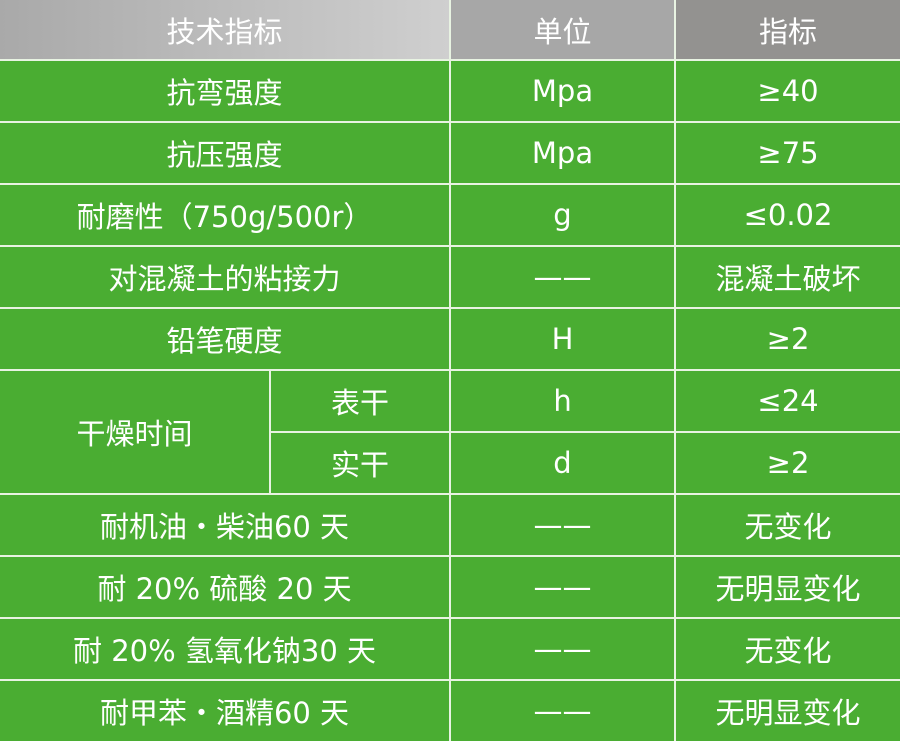 This screenshot has width=900, height=741. What do you see at coordinates (361, 462) in the screenshot?
I see `drying-sub-label: 实干` at bounding box center [361, 462].